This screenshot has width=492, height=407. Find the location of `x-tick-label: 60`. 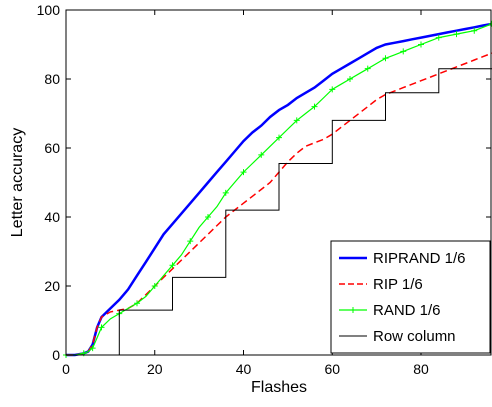

x-tick-label: 60 is located at coordinates (332, 369).